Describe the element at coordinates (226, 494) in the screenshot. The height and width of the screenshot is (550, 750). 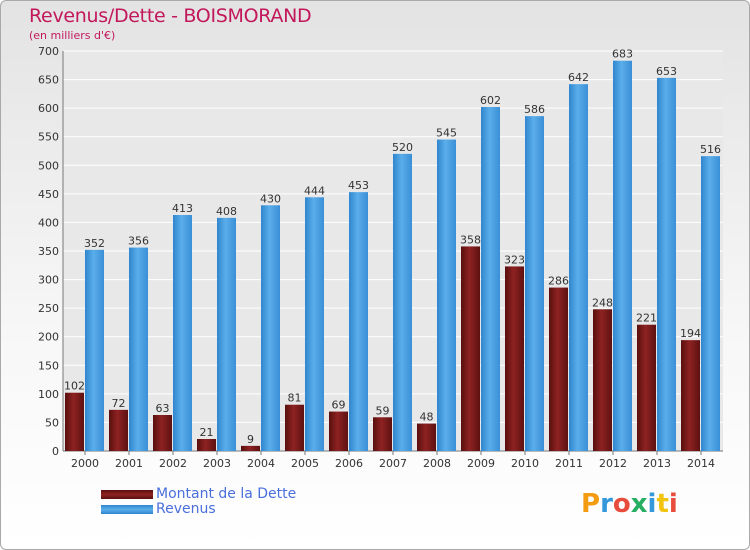
I see `legend-label-debt: Montant de la Dette` at that location.